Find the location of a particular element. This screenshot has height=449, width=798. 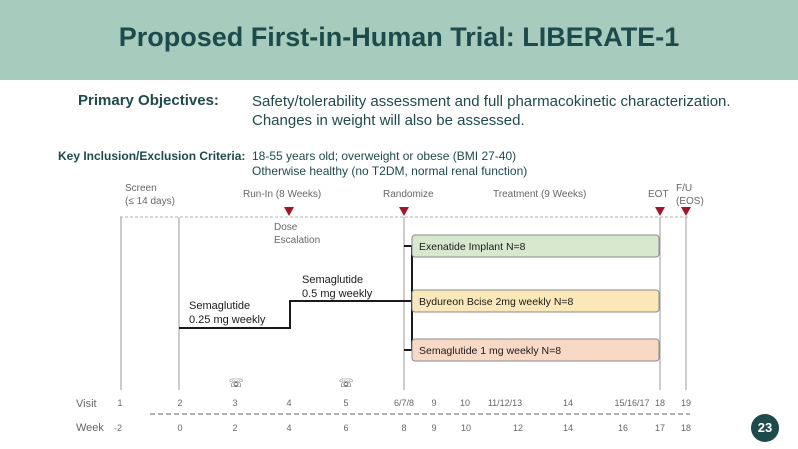

label-fu: F/U is located at coordinates (684, 188).